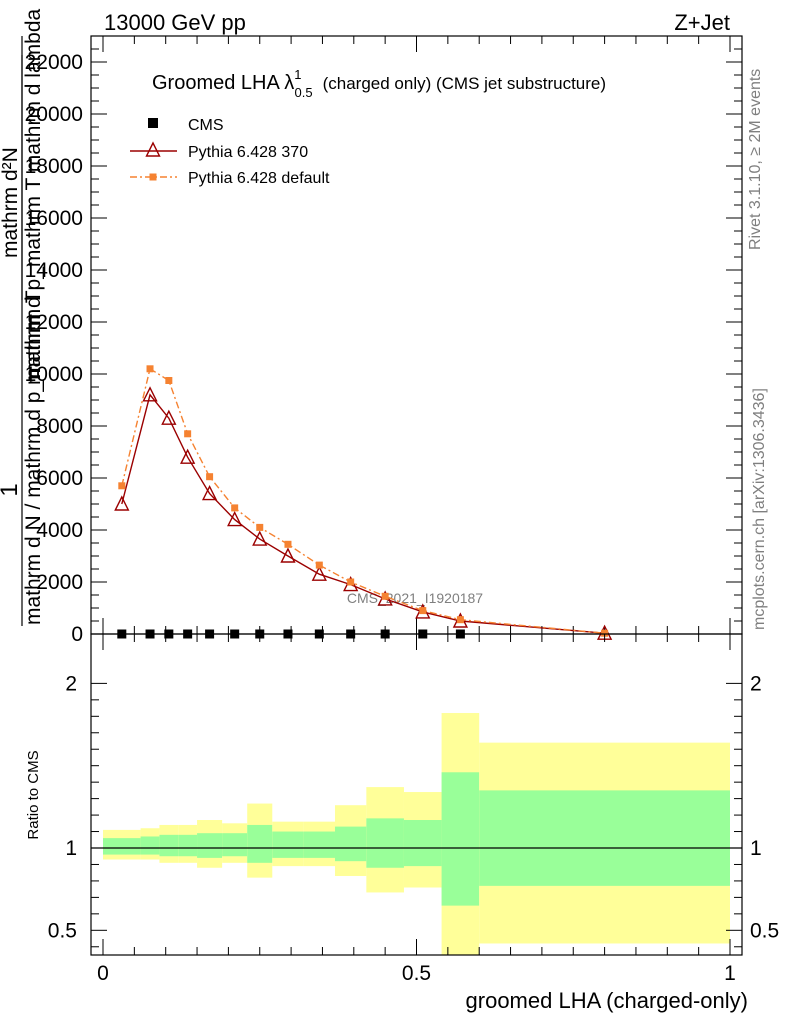 The height and width of the screenshot is (1024, 786). I want to click on main-y-tick-label: 10000, so click(54, 374).